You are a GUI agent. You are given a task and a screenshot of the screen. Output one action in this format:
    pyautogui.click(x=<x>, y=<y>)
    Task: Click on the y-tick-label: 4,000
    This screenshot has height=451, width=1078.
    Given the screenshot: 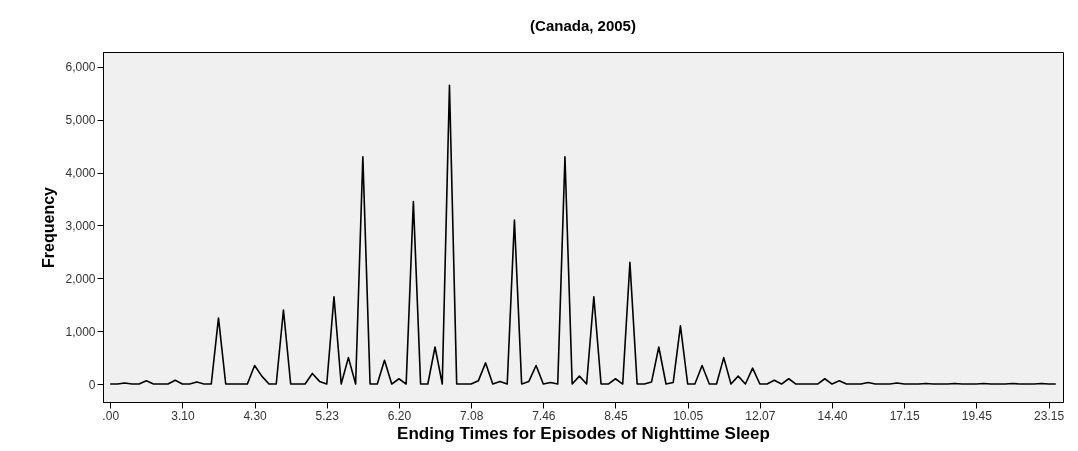 What is the action you would take?
    pyautogui.click(x=80, y=173)
    